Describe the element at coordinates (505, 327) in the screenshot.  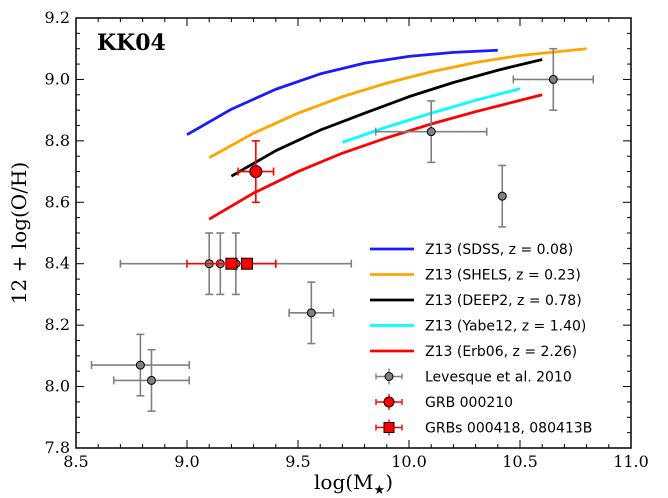
I see `legend-label: Z13 (Yabe12, z = 1.40)` at that location.